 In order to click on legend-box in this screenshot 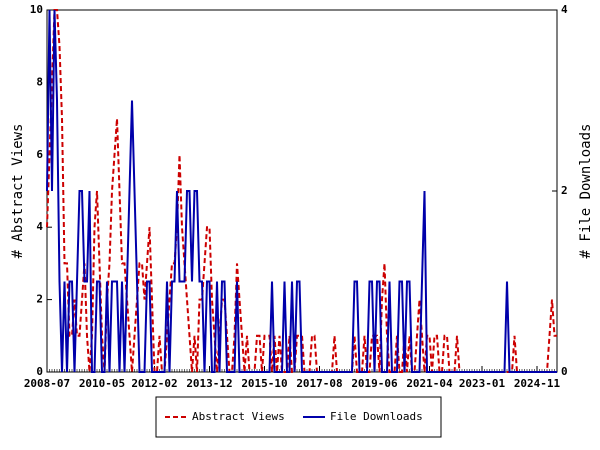, I will do `click(298, 417)`.